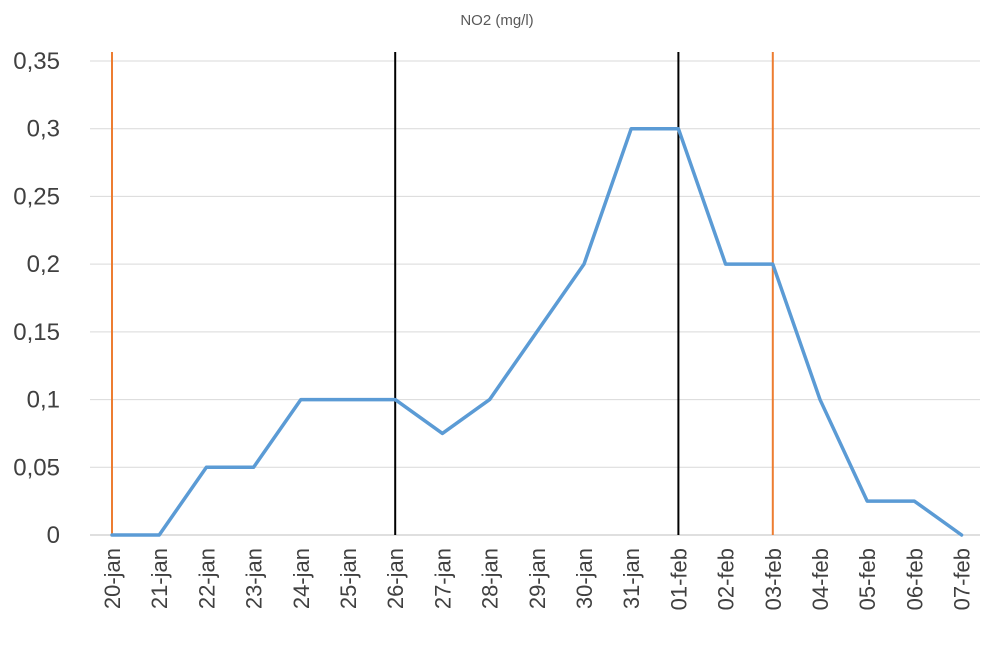  What do you see at coordinates (496, 20) in the screenshot?
I see `chart-title: NO2 (mg/l)` at bounding box center [496, 20].